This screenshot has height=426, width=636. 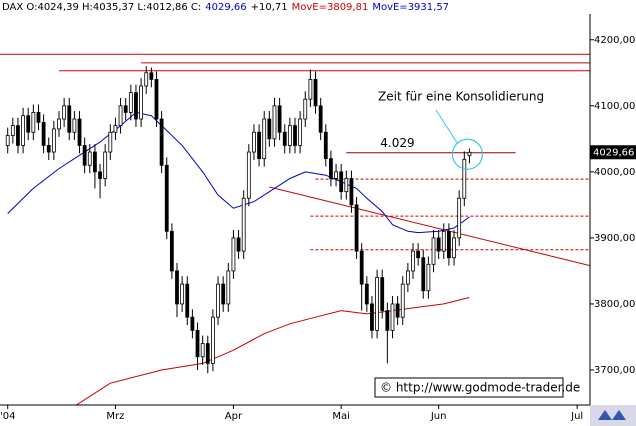 What do you see at coordinates (614, 172) in the screenshot?
I see `y-tick-label: 4000,00` at bounding box center [614, 172].